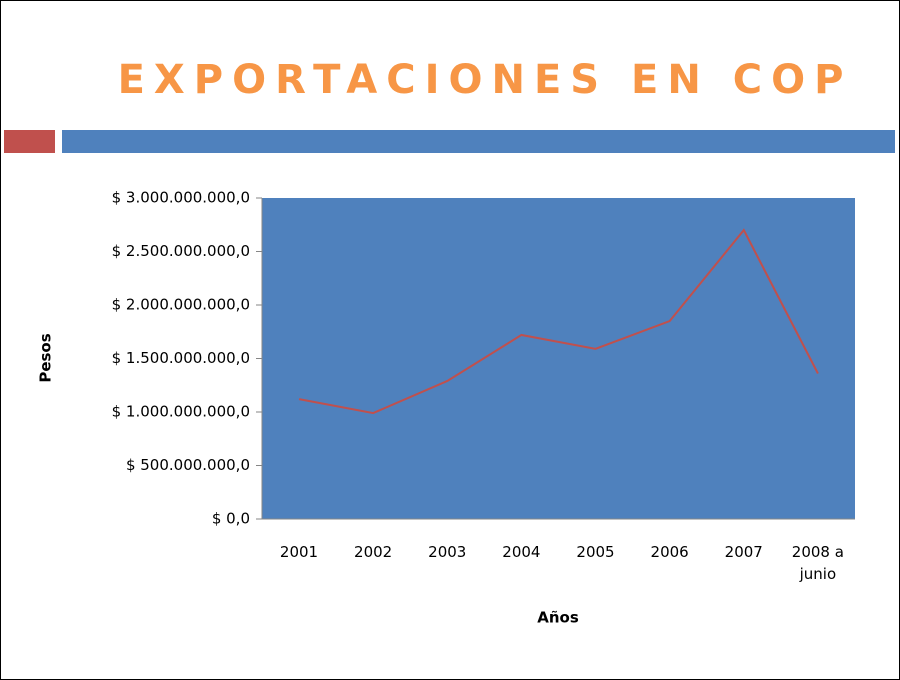 The image size is (900, 680). Describe the element at coordinates (181, 358) in the screenshot. I see `y-tick-label: $ 1.500.000.000,0` at that location.